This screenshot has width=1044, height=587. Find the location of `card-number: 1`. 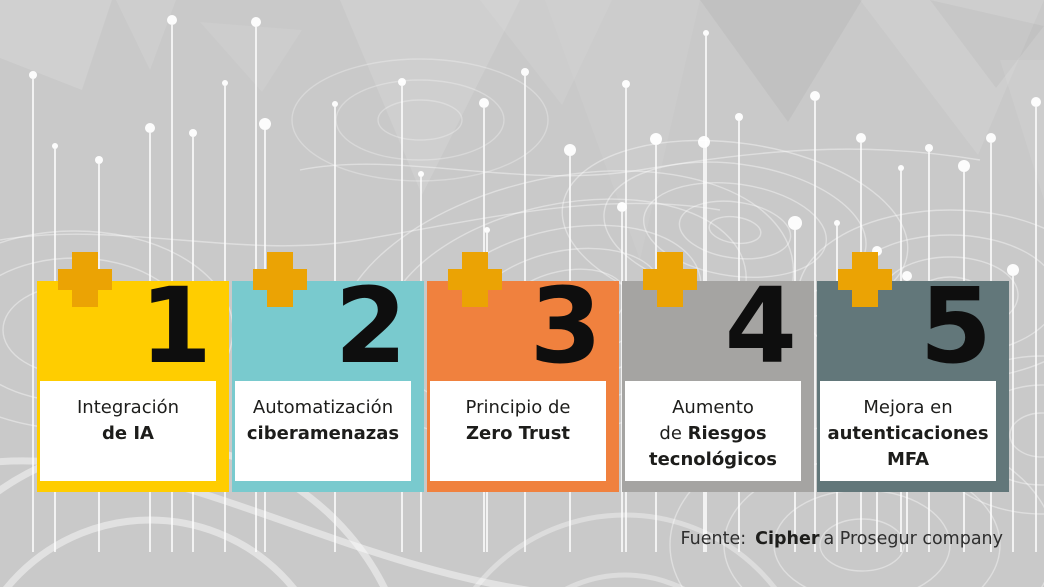

card-number: 1 is located at coordinates (175, 326).